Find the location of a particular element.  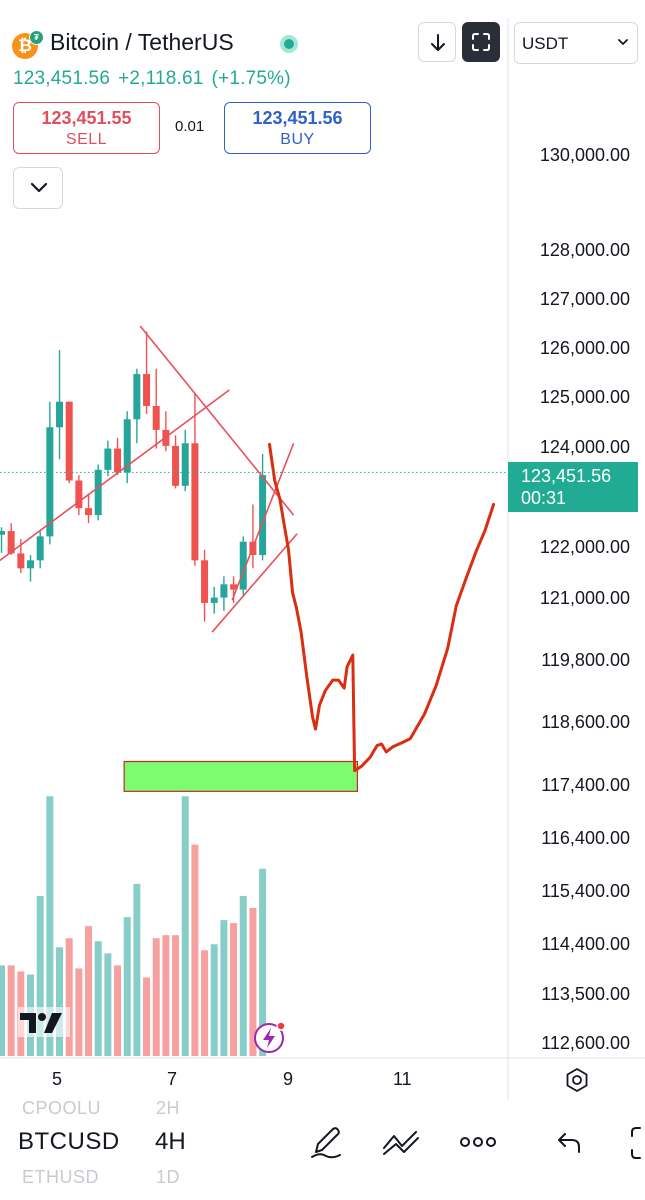

candles is located at coordinates (133, 476).